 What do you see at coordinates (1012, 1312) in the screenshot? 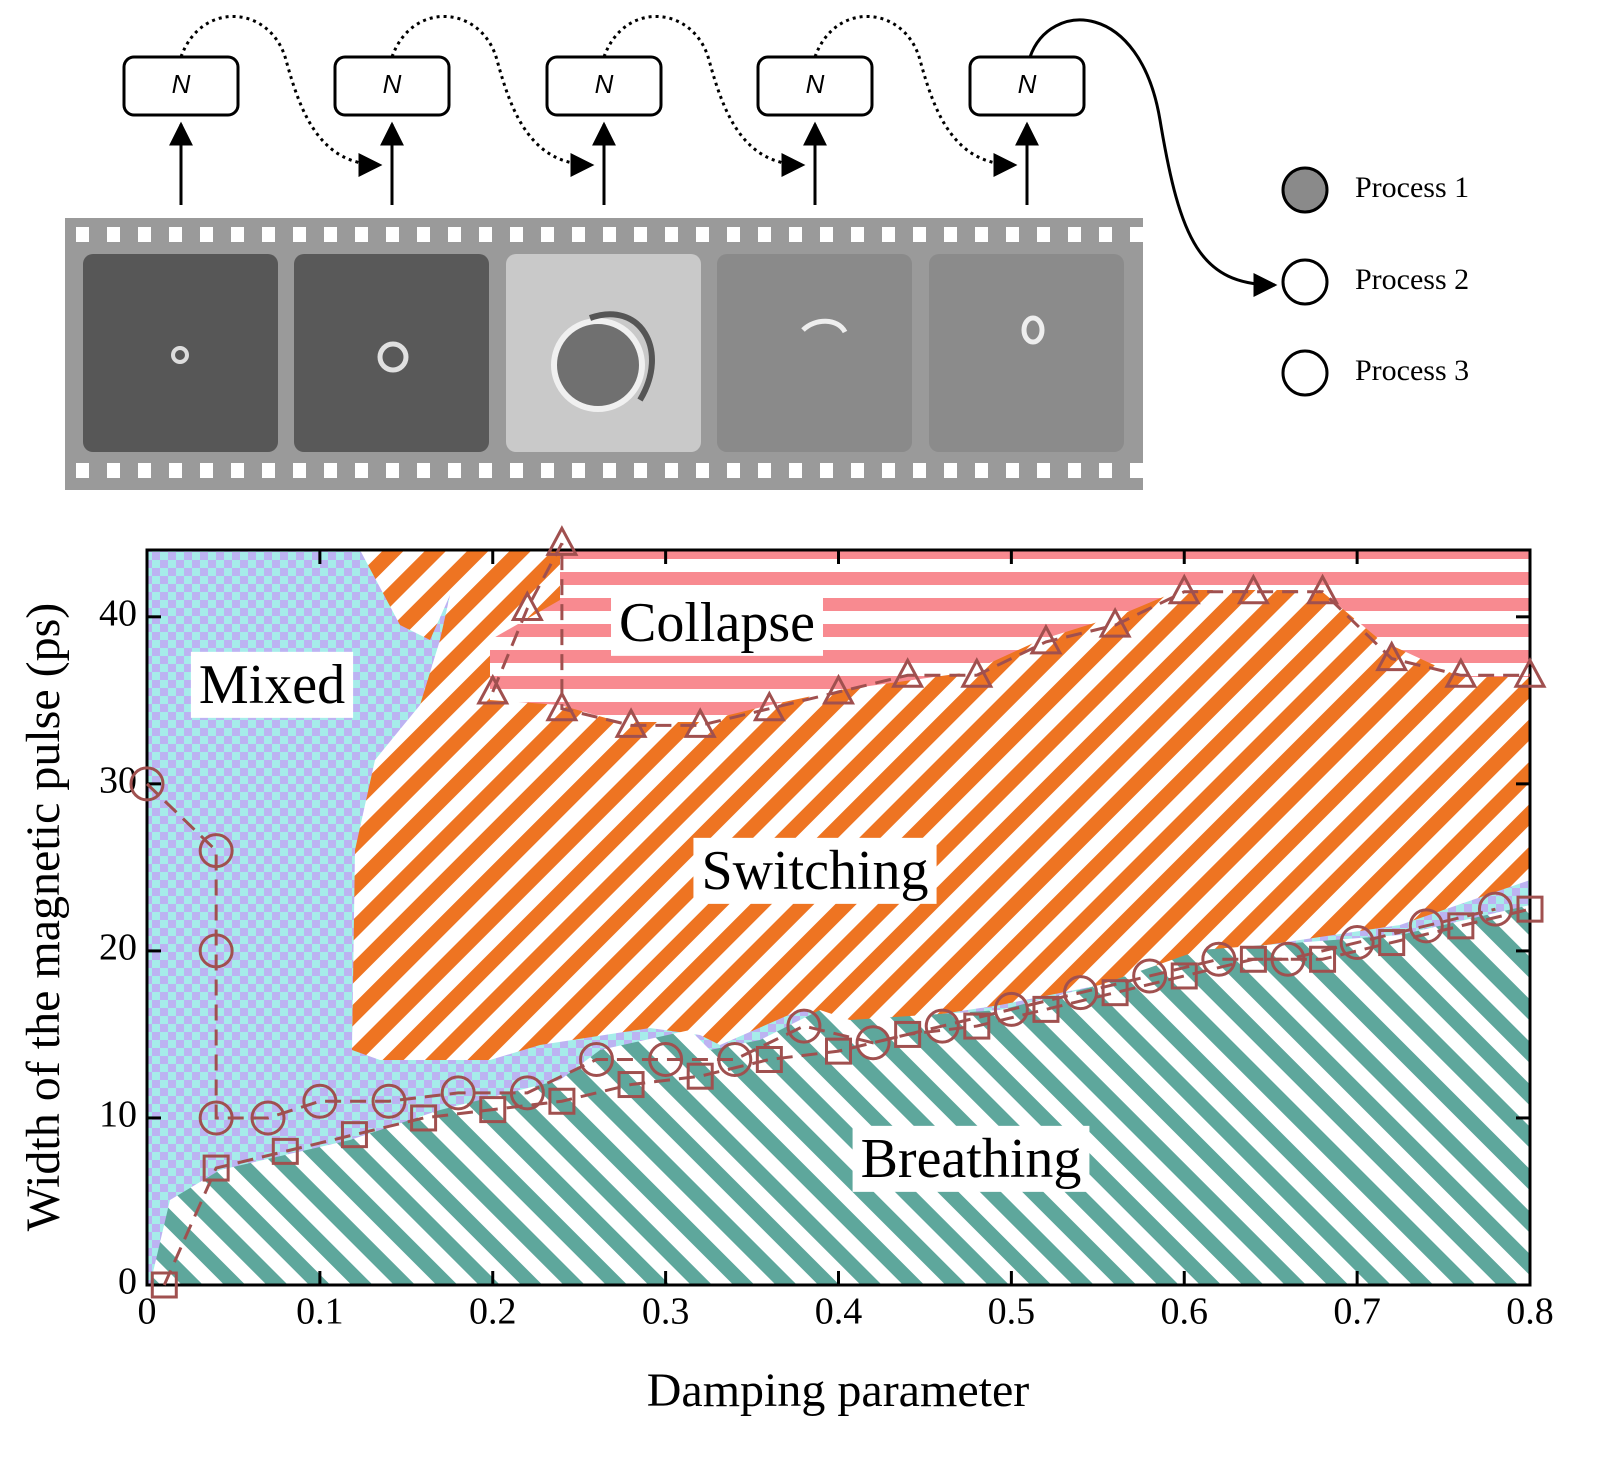
I see `x-tick-label: 0.5` at bounding box center [1012, 1312].